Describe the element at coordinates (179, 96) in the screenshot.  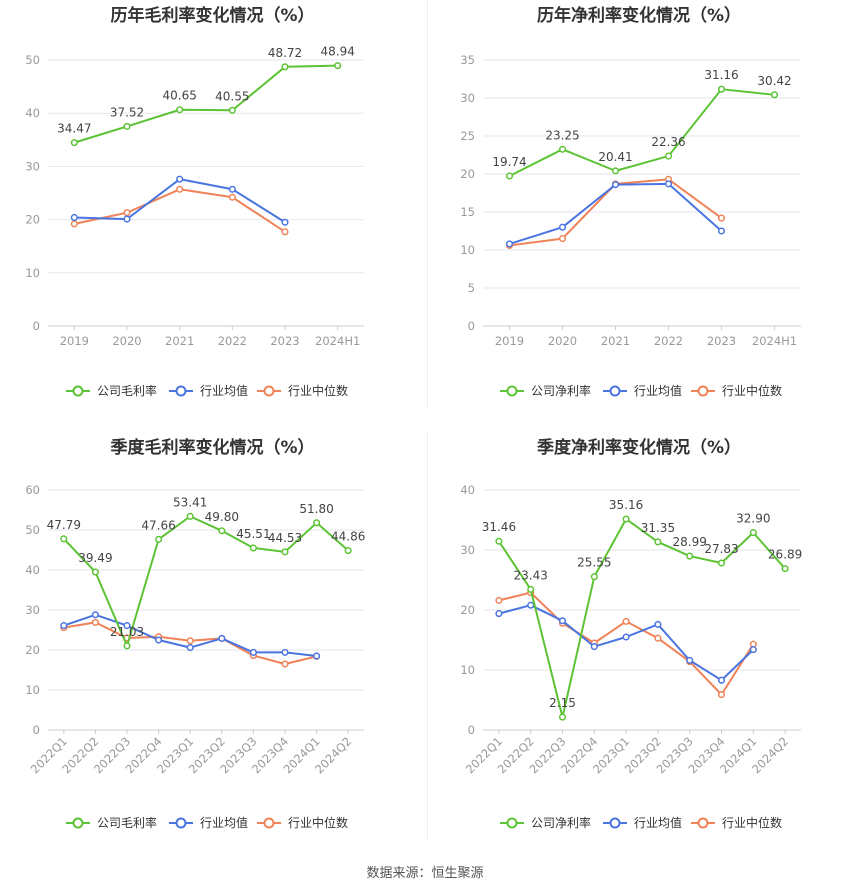
I see `data-label: 40.65` at that location.